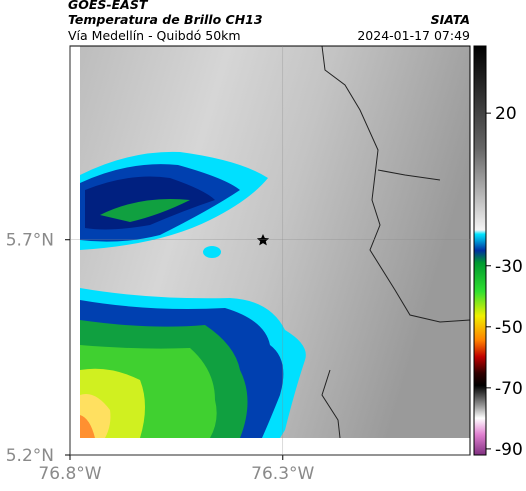 The image size is (526, 491). What do you see at coordinates (480, 250) in the screenshot?
I see `colorbar` at bounding box center [480, 250].